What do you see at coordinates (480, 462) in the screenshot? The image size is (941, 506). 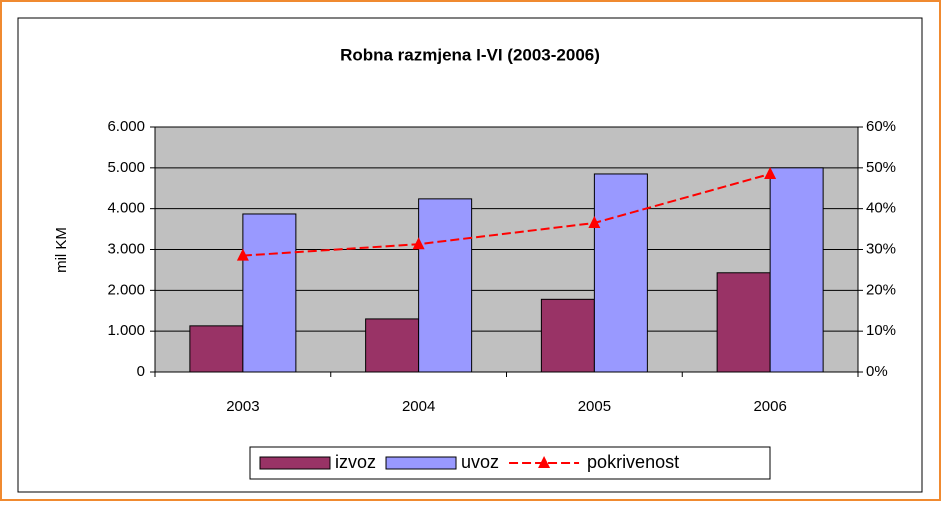 I see `legend-label: uvoz` at bounding box center [480, 462].